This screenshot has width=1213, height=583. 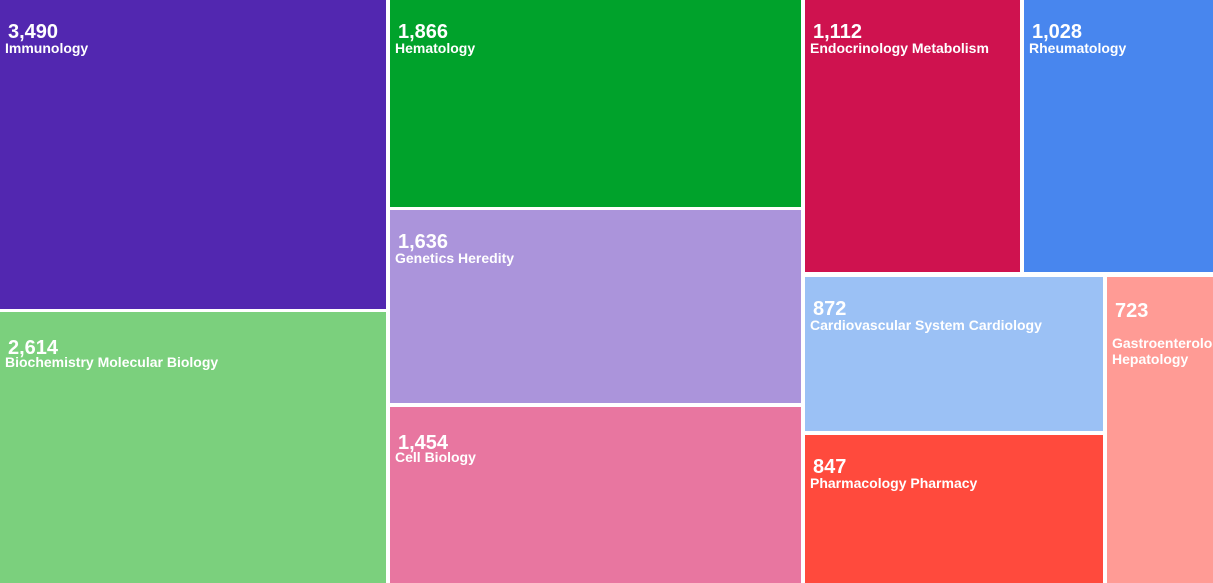 I want to click on tile-value: 3,490, so click(x=33, y=32).